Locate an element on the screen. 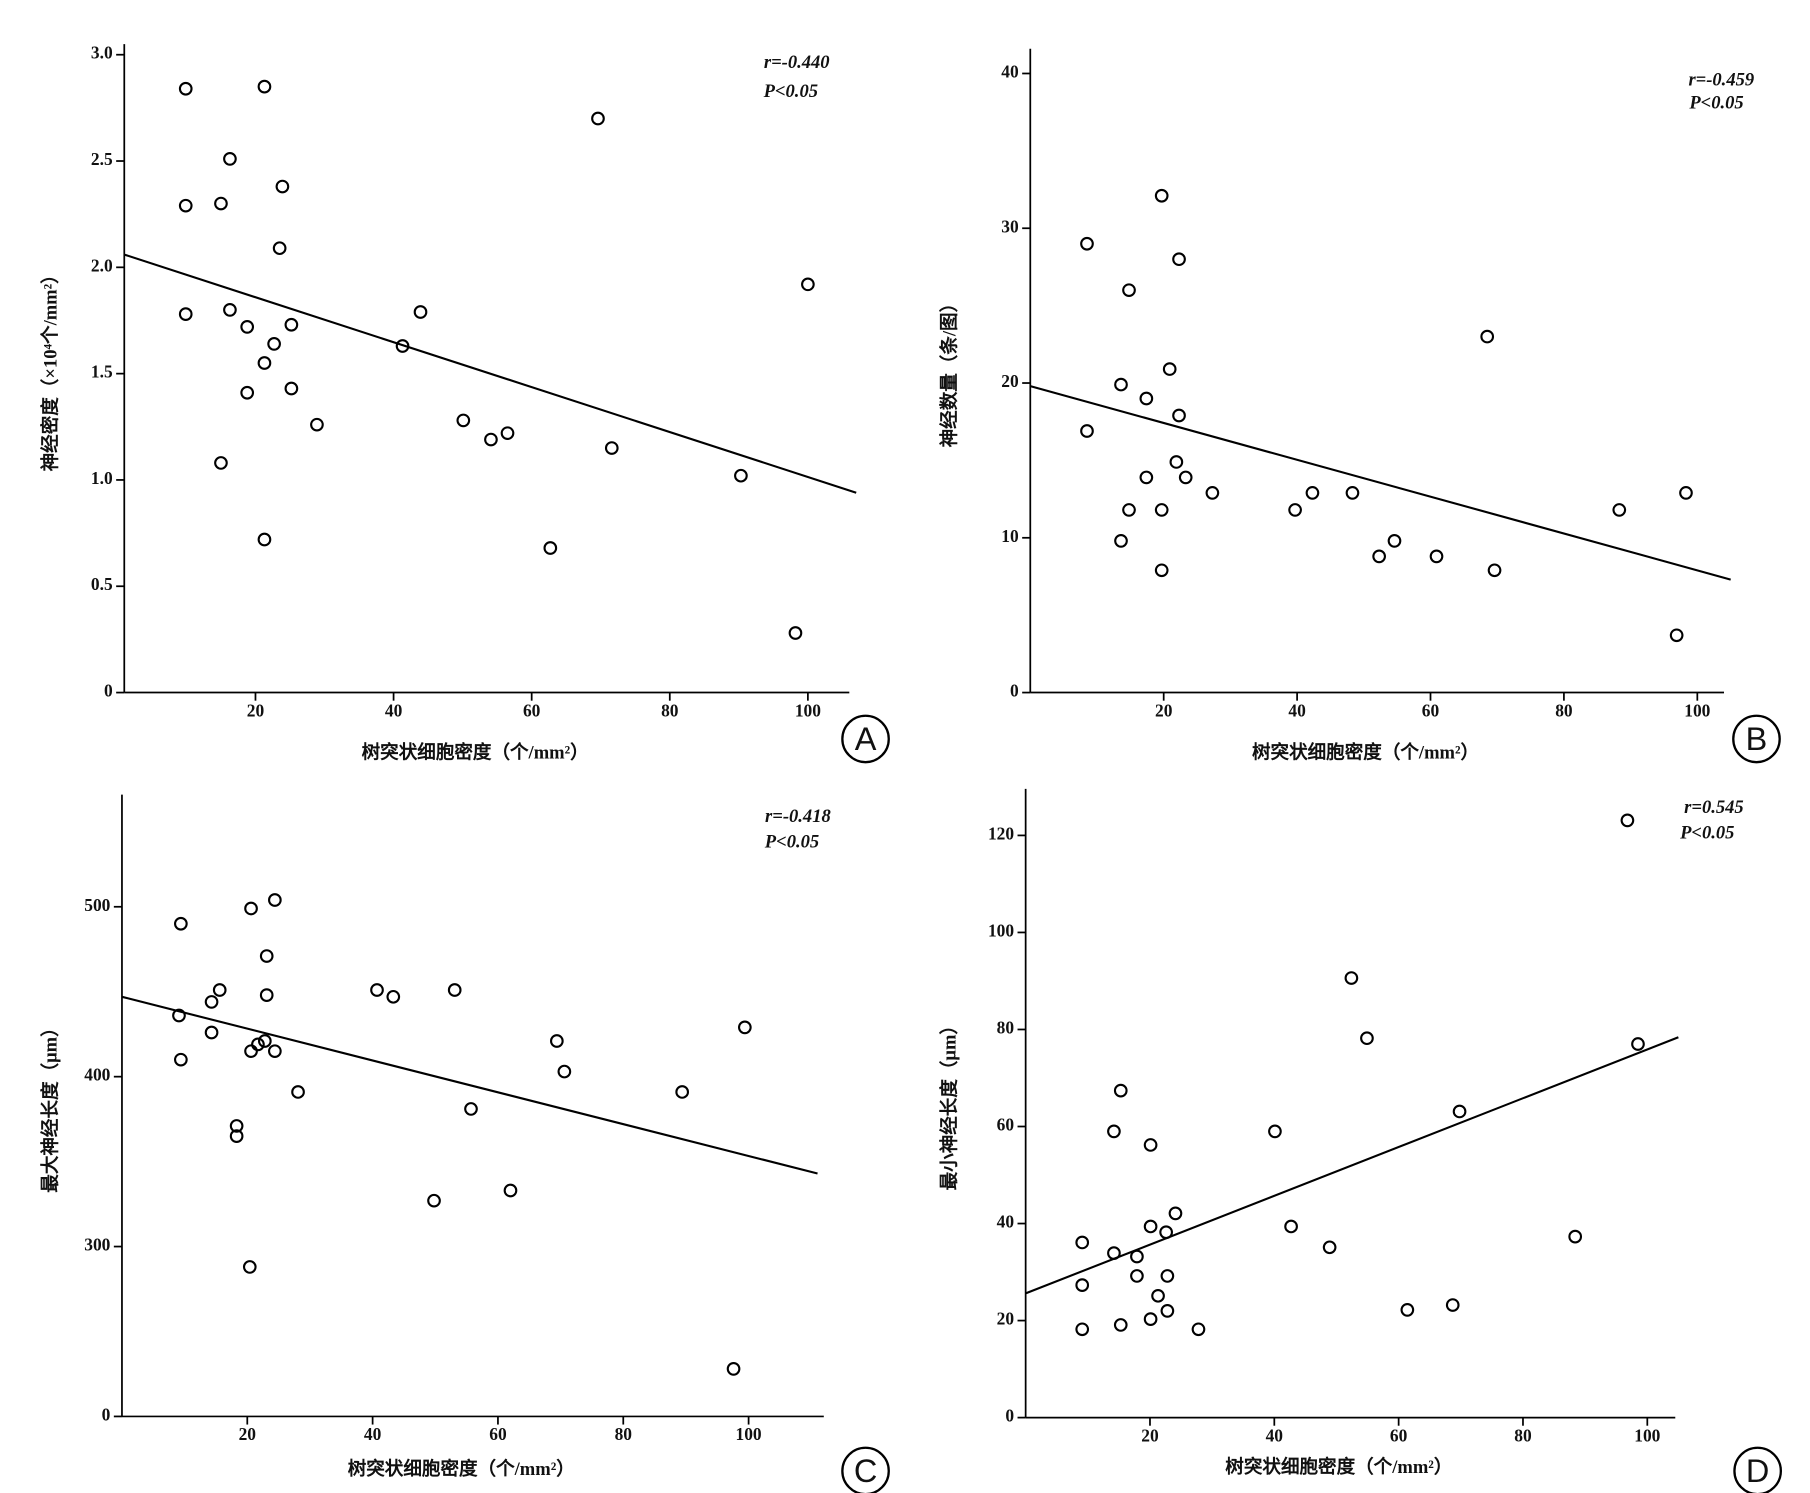 Image resolution: width=1810 pixels, height=1493 pixels. y-tick-label: 10 is located at coordinates (1010, 536).